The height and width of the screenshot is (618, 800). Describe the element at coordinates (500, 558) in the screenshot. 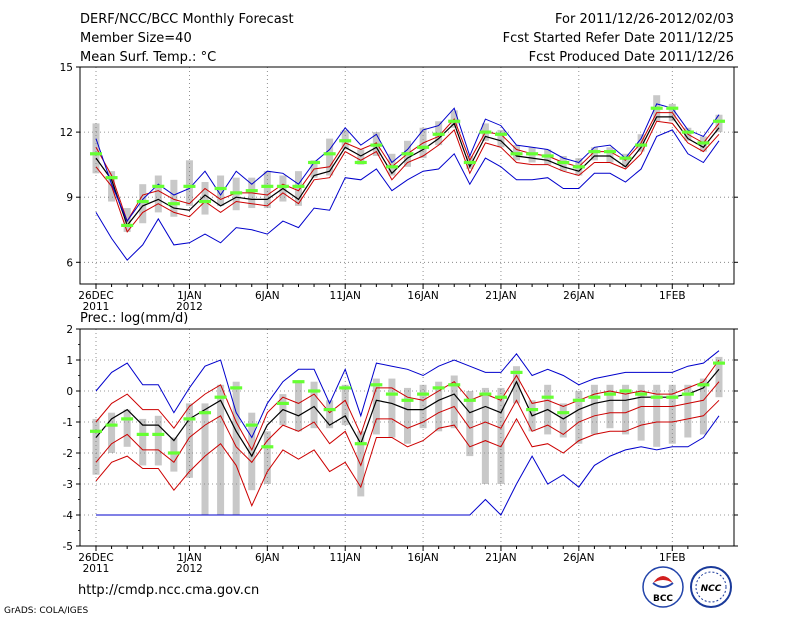

I see `x-tick-label-1-5: 21JAN` at that location.